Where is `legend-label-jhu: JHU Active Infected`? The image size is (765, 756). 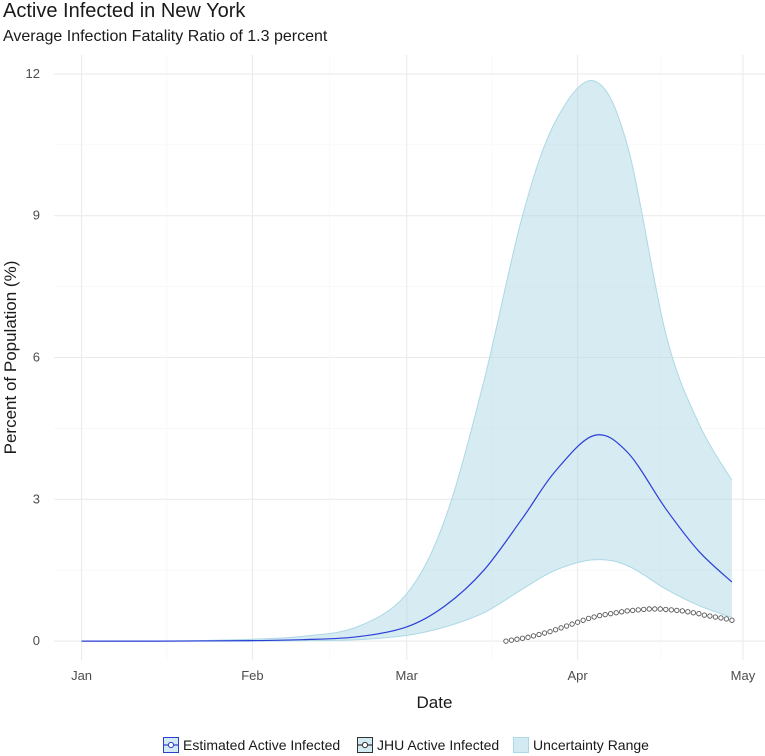 legend-label-jhu: JHU Active Infected is located at coordinates (438, 745).